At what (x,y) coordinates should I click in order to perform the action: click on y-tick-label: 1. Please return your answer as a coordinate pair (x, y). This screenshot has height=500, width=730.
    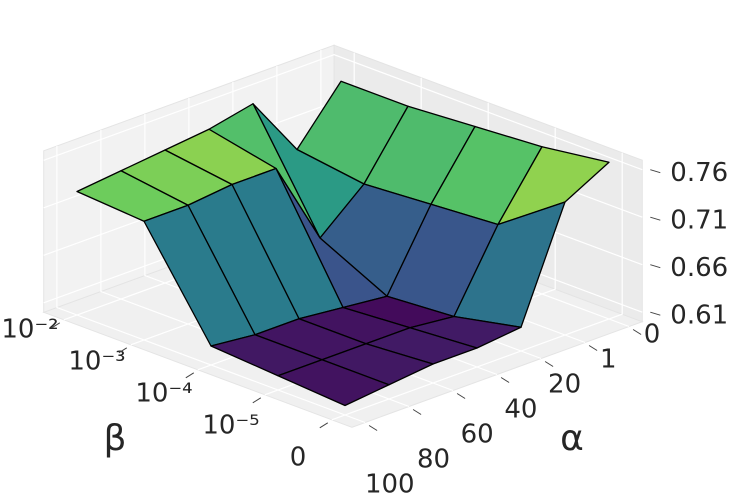
    Looking at the image, I should click on (608, 360).